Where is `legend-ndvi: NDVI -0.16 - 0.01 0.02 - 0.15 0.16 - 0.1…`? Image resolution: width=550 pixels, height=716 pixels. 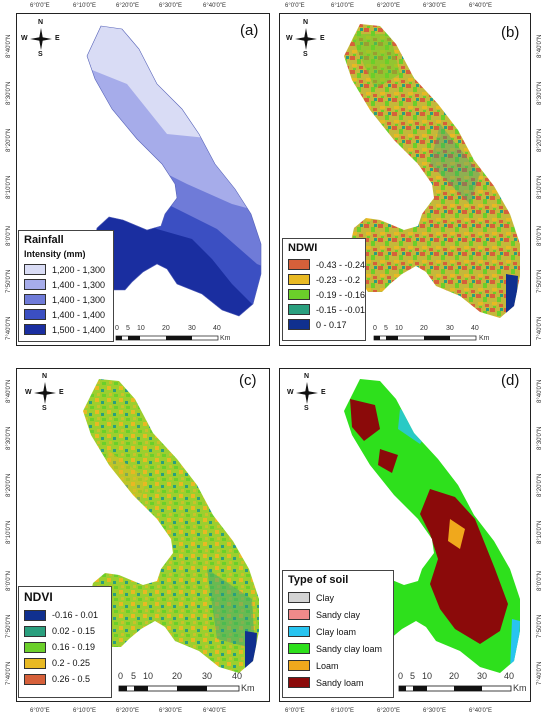
legend-ndvi: NDVI -0.16 - 0.01 0.02 - 0.15 0.16 - 0.1… is located at coordinates (65, 642).